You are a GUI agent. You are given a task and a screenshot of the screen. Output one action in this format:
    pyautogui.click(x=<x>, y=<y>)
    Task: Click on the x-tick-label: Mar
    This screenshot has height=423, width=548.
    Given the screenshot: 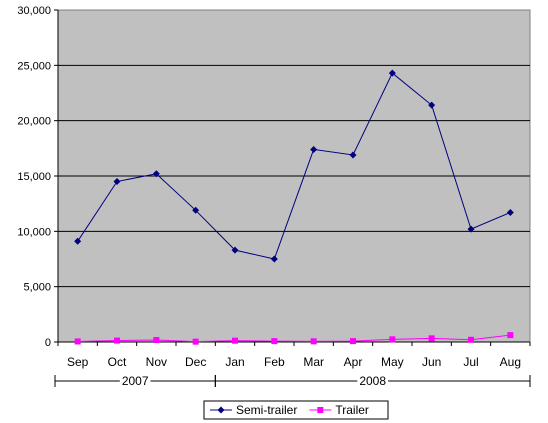 What is the action you would take?
    pyautogui.click(x=313, y=362)
    